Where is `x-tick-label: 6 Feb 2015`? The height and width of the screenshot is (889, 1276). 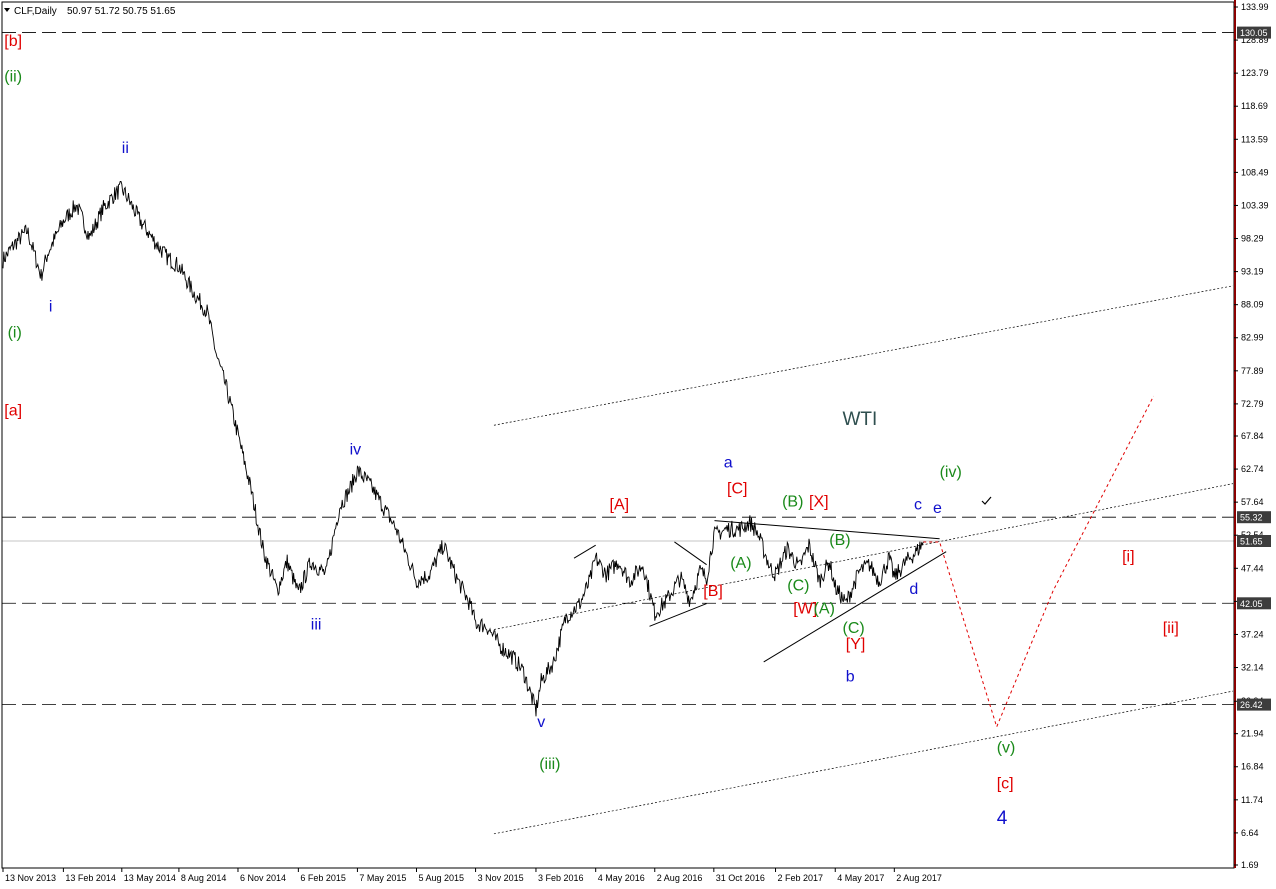
x-tick-label: 6 Feb 2015 is located at coordinates (323, 878).